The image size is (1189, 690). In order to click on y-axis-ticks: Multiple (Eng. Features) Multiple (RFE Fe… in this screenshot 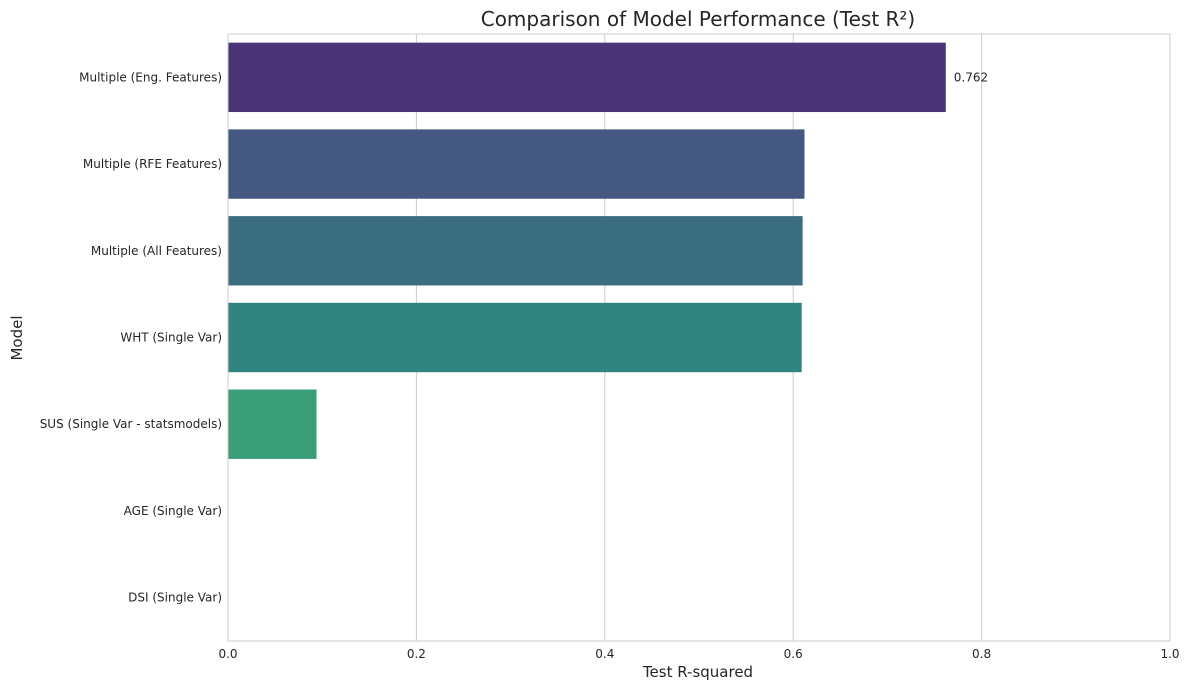, I will do `click(131, 337)`.